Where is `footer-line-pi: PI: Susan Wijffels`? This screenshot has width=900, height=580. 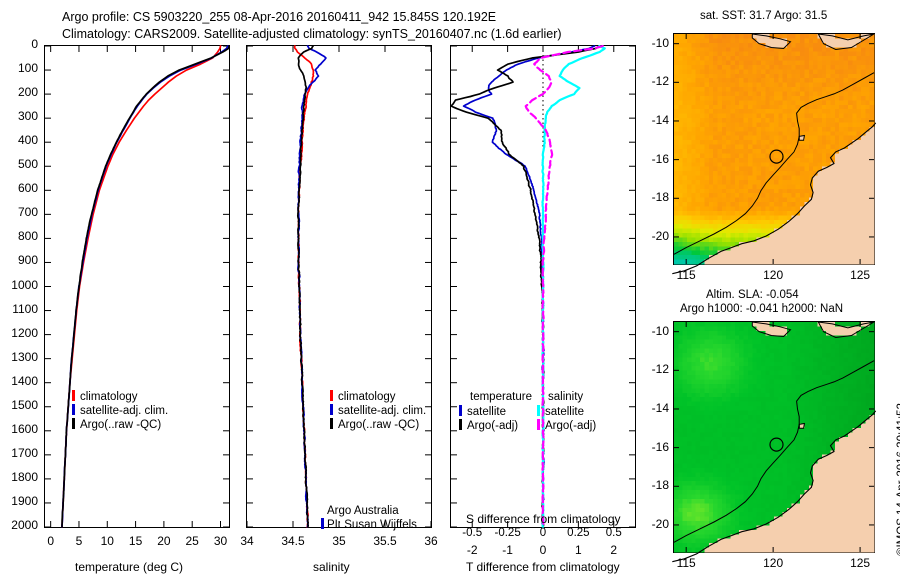
footer-line-pi: PI: Susan Wijffels is located at coordinates (369, 525).